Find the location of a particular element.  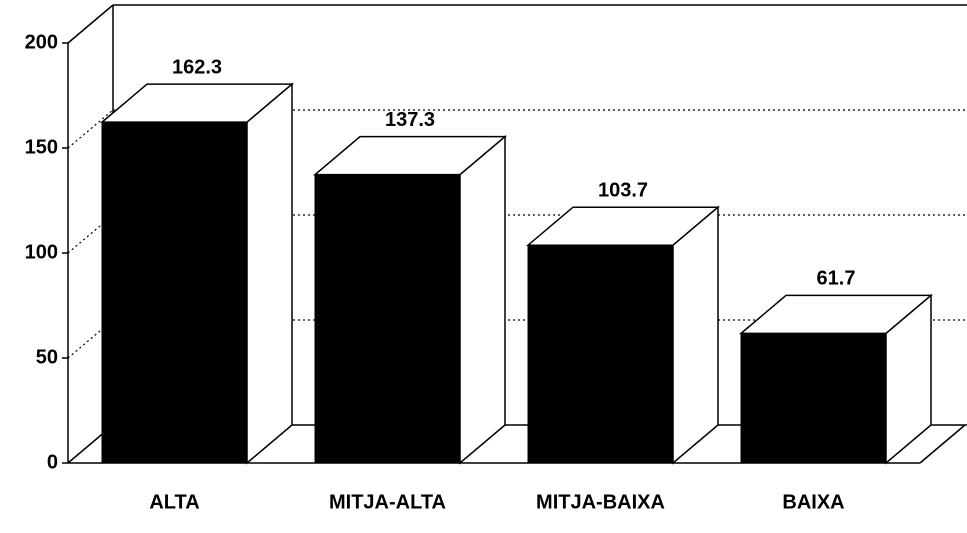

y-tick-label: 100 is located at coordinates (41, 252).